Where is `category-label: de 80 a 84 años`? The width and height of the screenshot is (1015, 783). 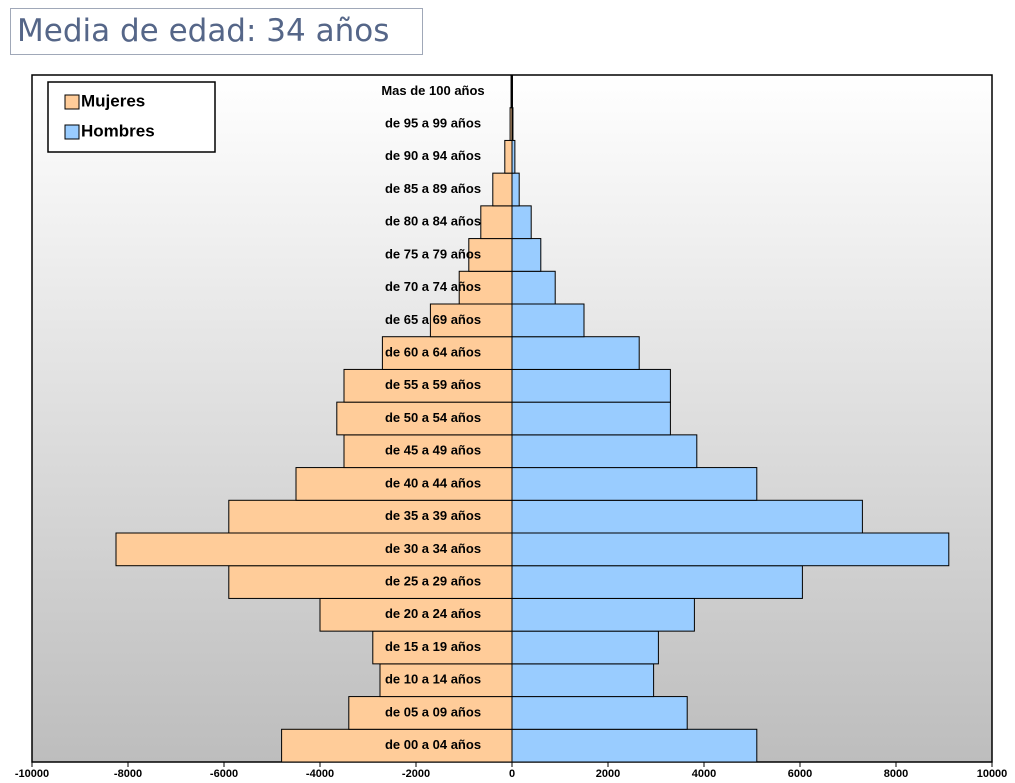
category-label: de 80 a 84 años is located at coordinates (433, 221).